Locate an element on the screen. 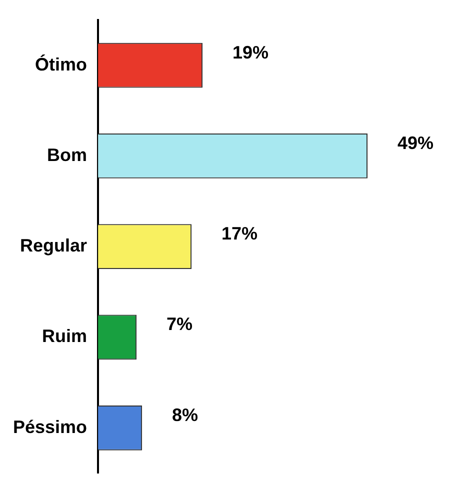 This screenshot has width=453, height=487. data-label: 7% is located at coordinates (179, 324).